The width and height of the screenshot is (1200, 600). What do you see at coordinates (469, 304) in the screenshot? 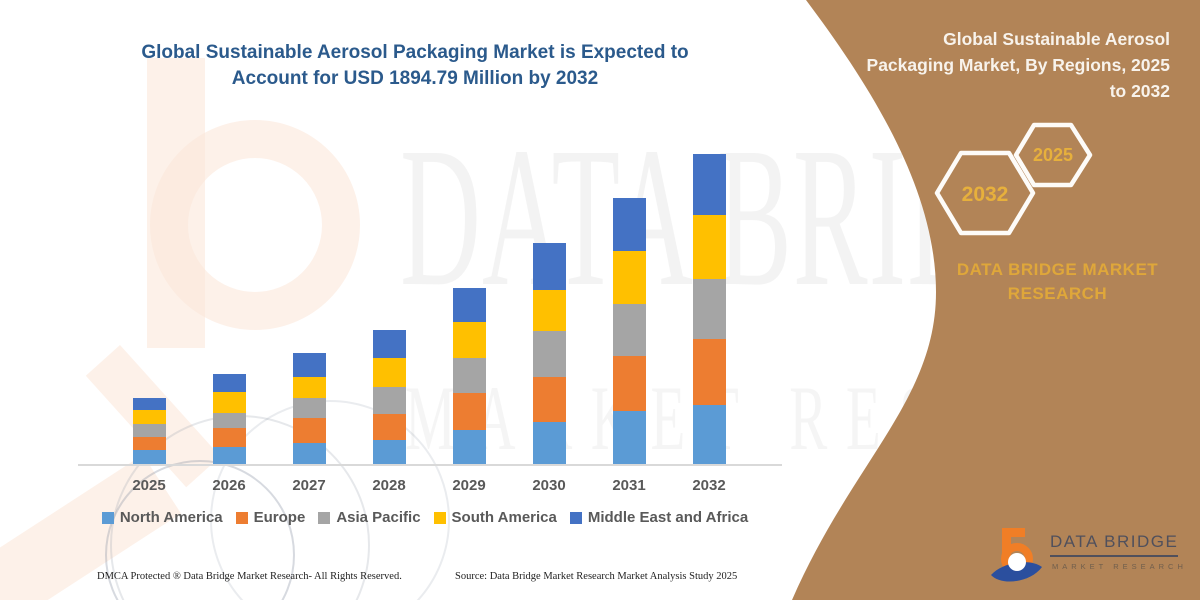
I see `bar-segment-2029-middle-east-and-africa` at bounding box center [469, 304].